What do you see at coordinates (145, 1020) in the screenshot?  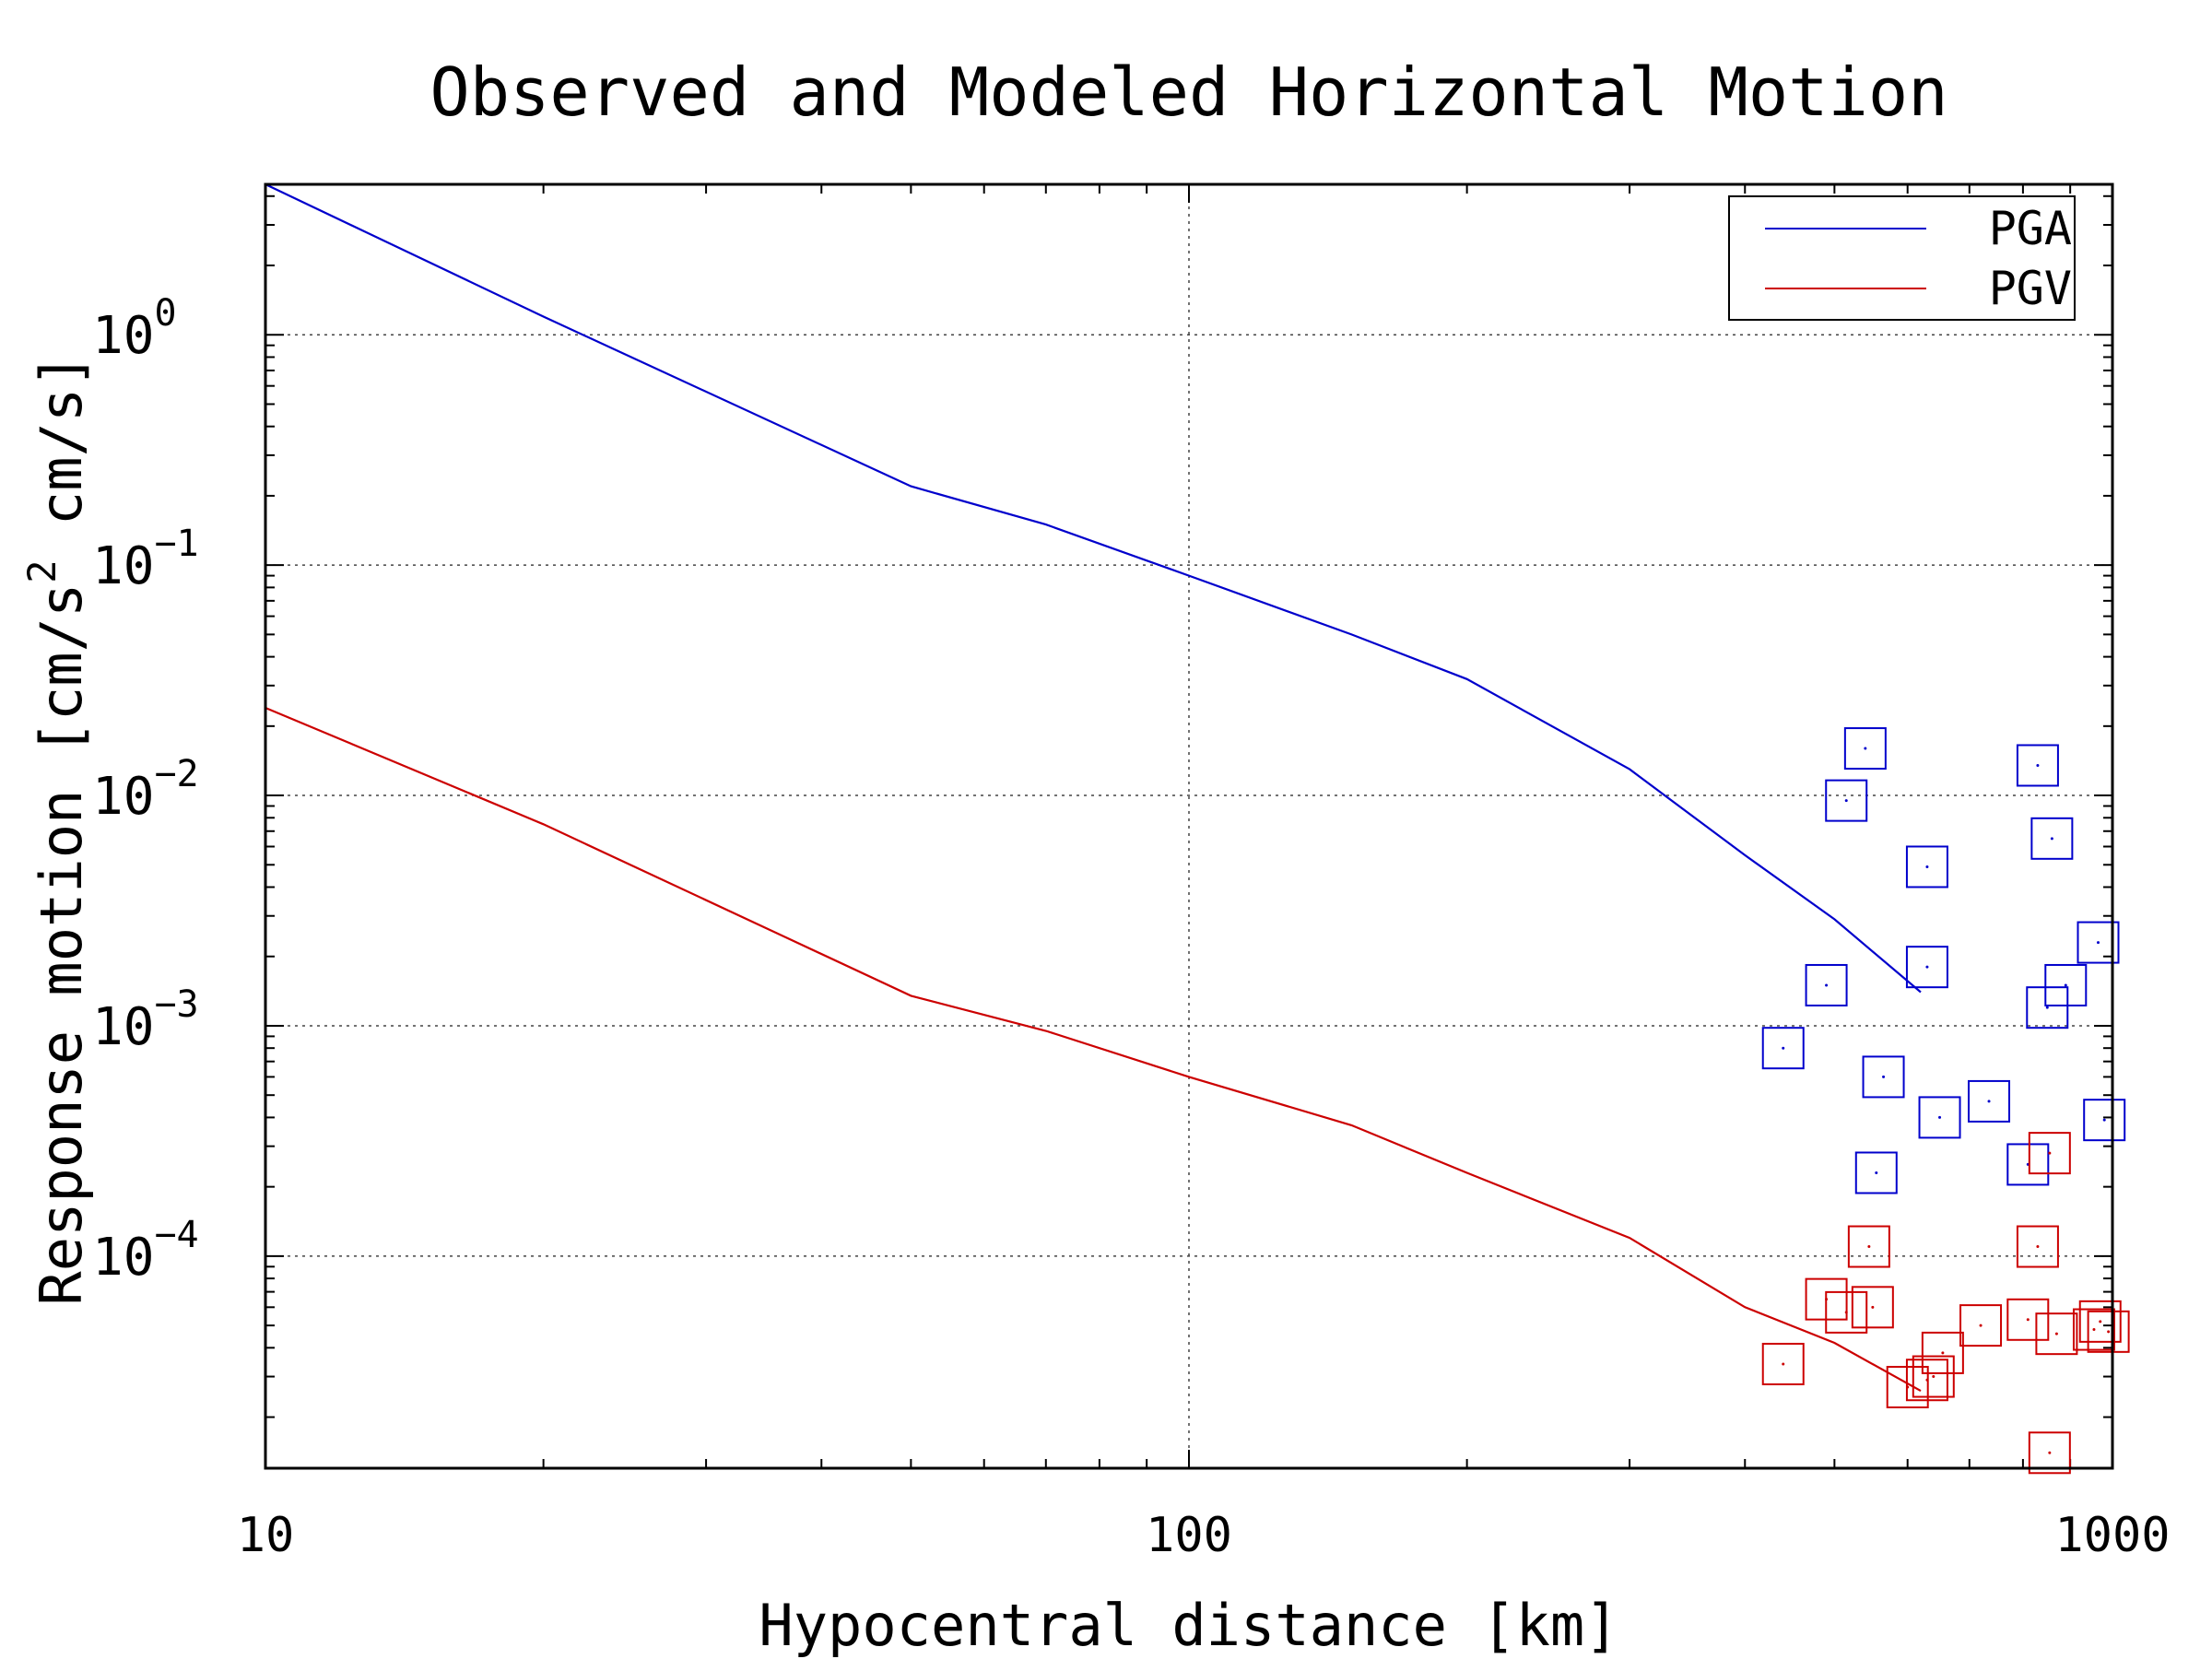 I see `y-tick-label: 10⁻³` at bounding box center [145, 1020].